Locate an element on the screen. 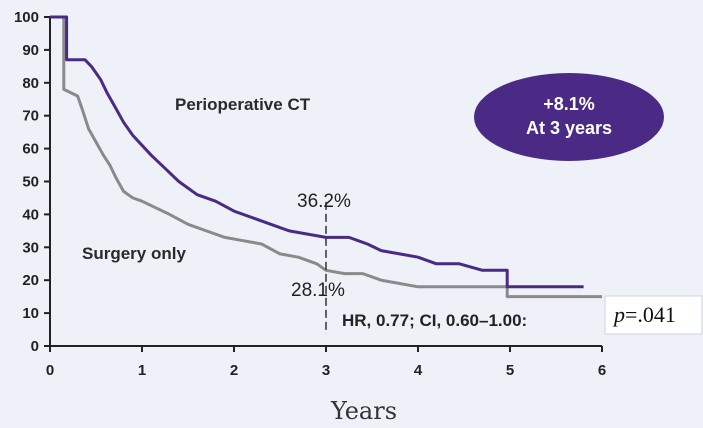 Image resolution: width=703 pixels, height=428 pixels. periop-series-label: Perioperative CT is located at coordinates (243, 104).